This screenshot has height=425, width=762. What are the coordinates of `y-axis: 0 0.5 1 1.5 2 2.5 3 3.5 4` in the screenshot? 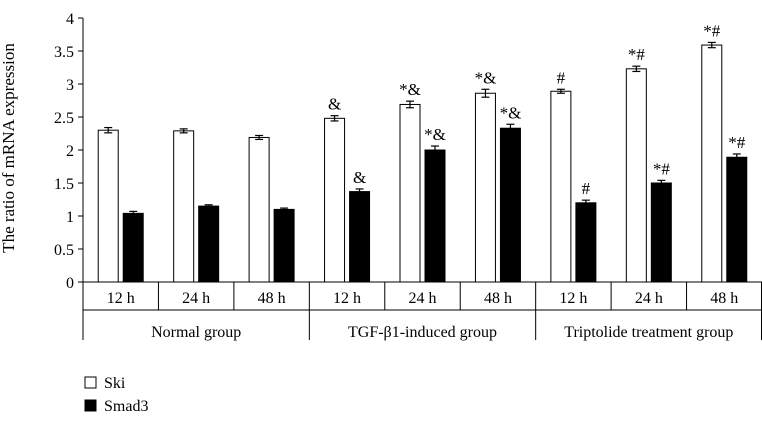 It's located at (69, 151).